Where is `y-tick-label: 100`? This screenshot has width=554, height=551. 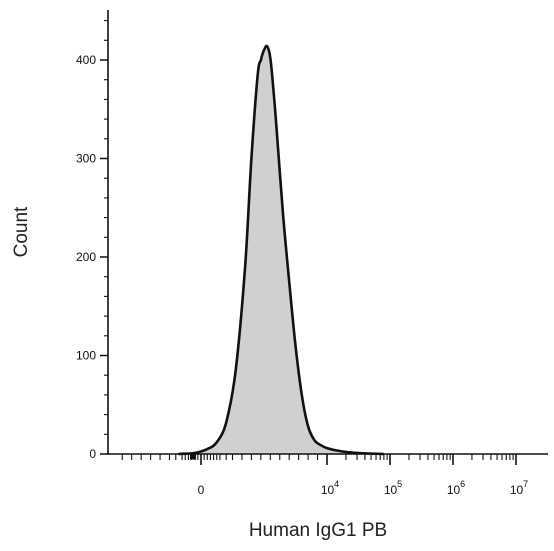
y-tick-label: 100 is located at coordinates (86, 356).